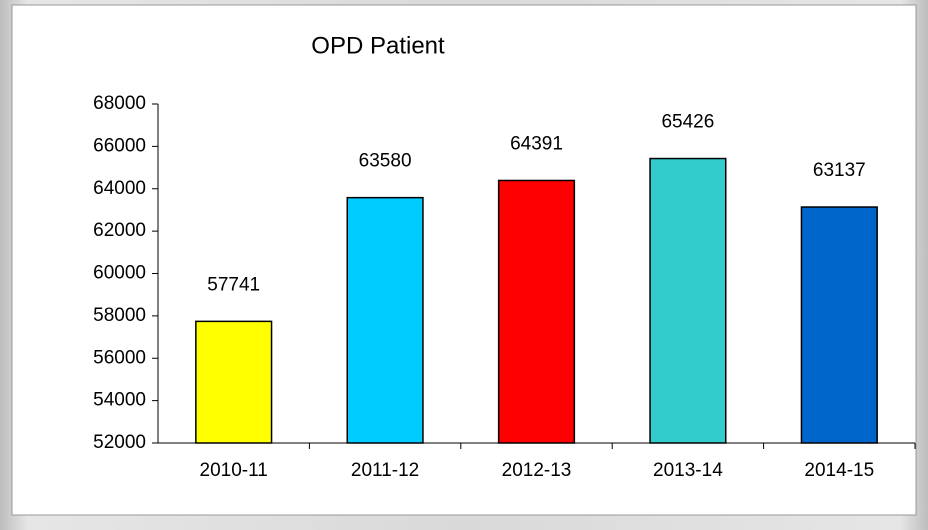 This screenshot has height=530, width=928. I want to click on y-tick-label: 58000, so click(119, 315).